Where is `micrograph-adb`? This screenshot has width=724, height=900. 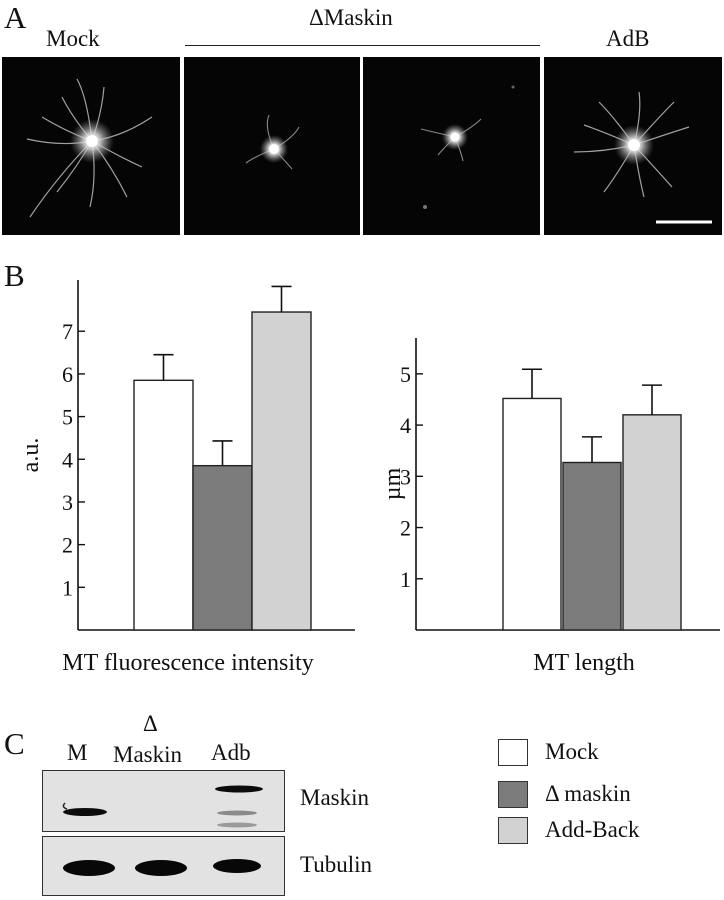
micrograph-adb is located at coordinates (633, 146).